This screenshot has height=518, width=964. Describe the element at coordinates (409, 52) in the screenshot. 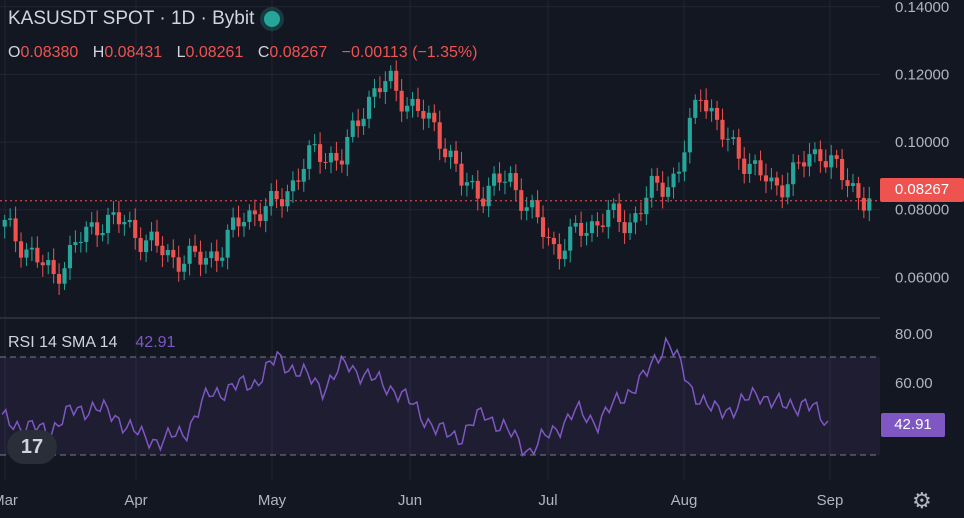

I see `change-value: −0.00113 (−1.35%)` at that location.